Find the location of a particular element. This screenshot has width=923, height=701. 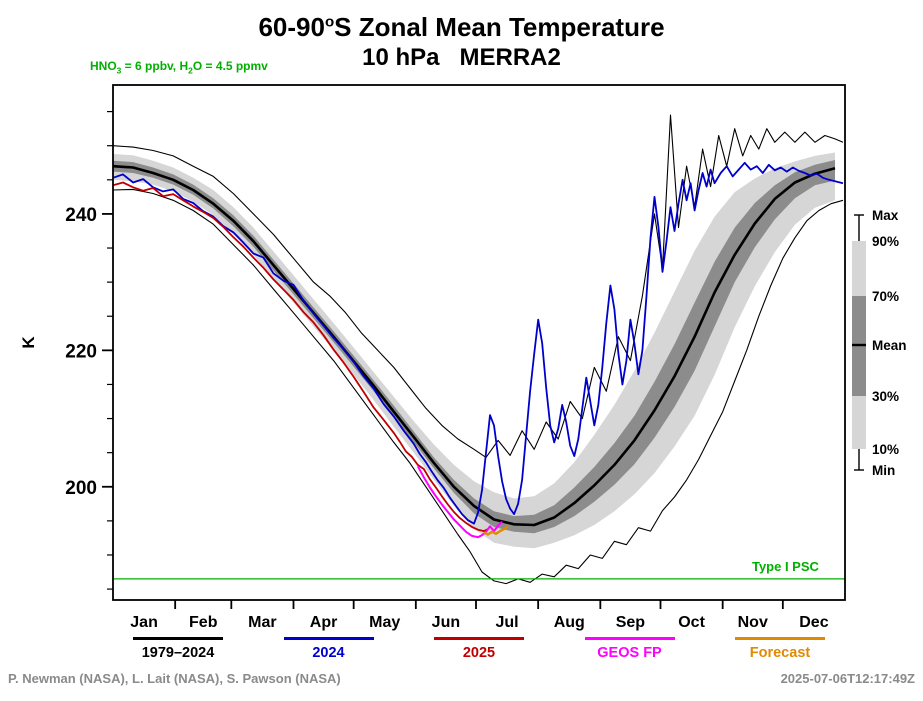

bottom-legend: 1979–2024 2024 2025 GEOS FP Forecast is located at coordinates (479, 649).